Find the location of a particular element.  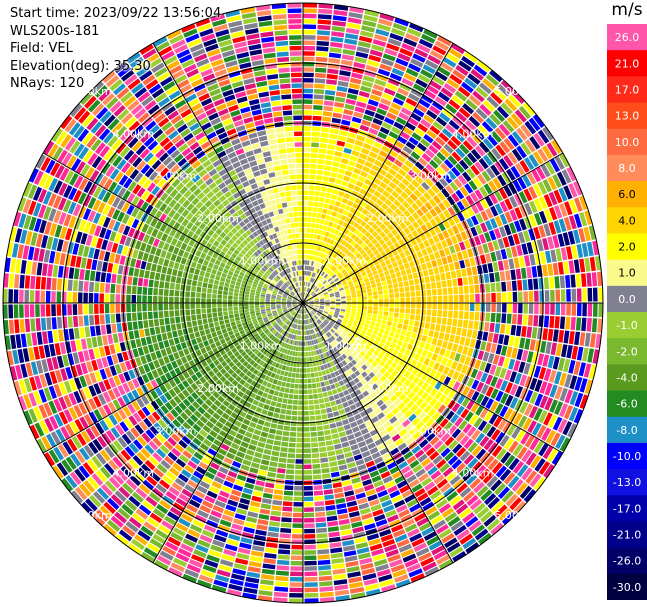

colorbar-tick-label: -1.0 is located at coordinates (626, 325).